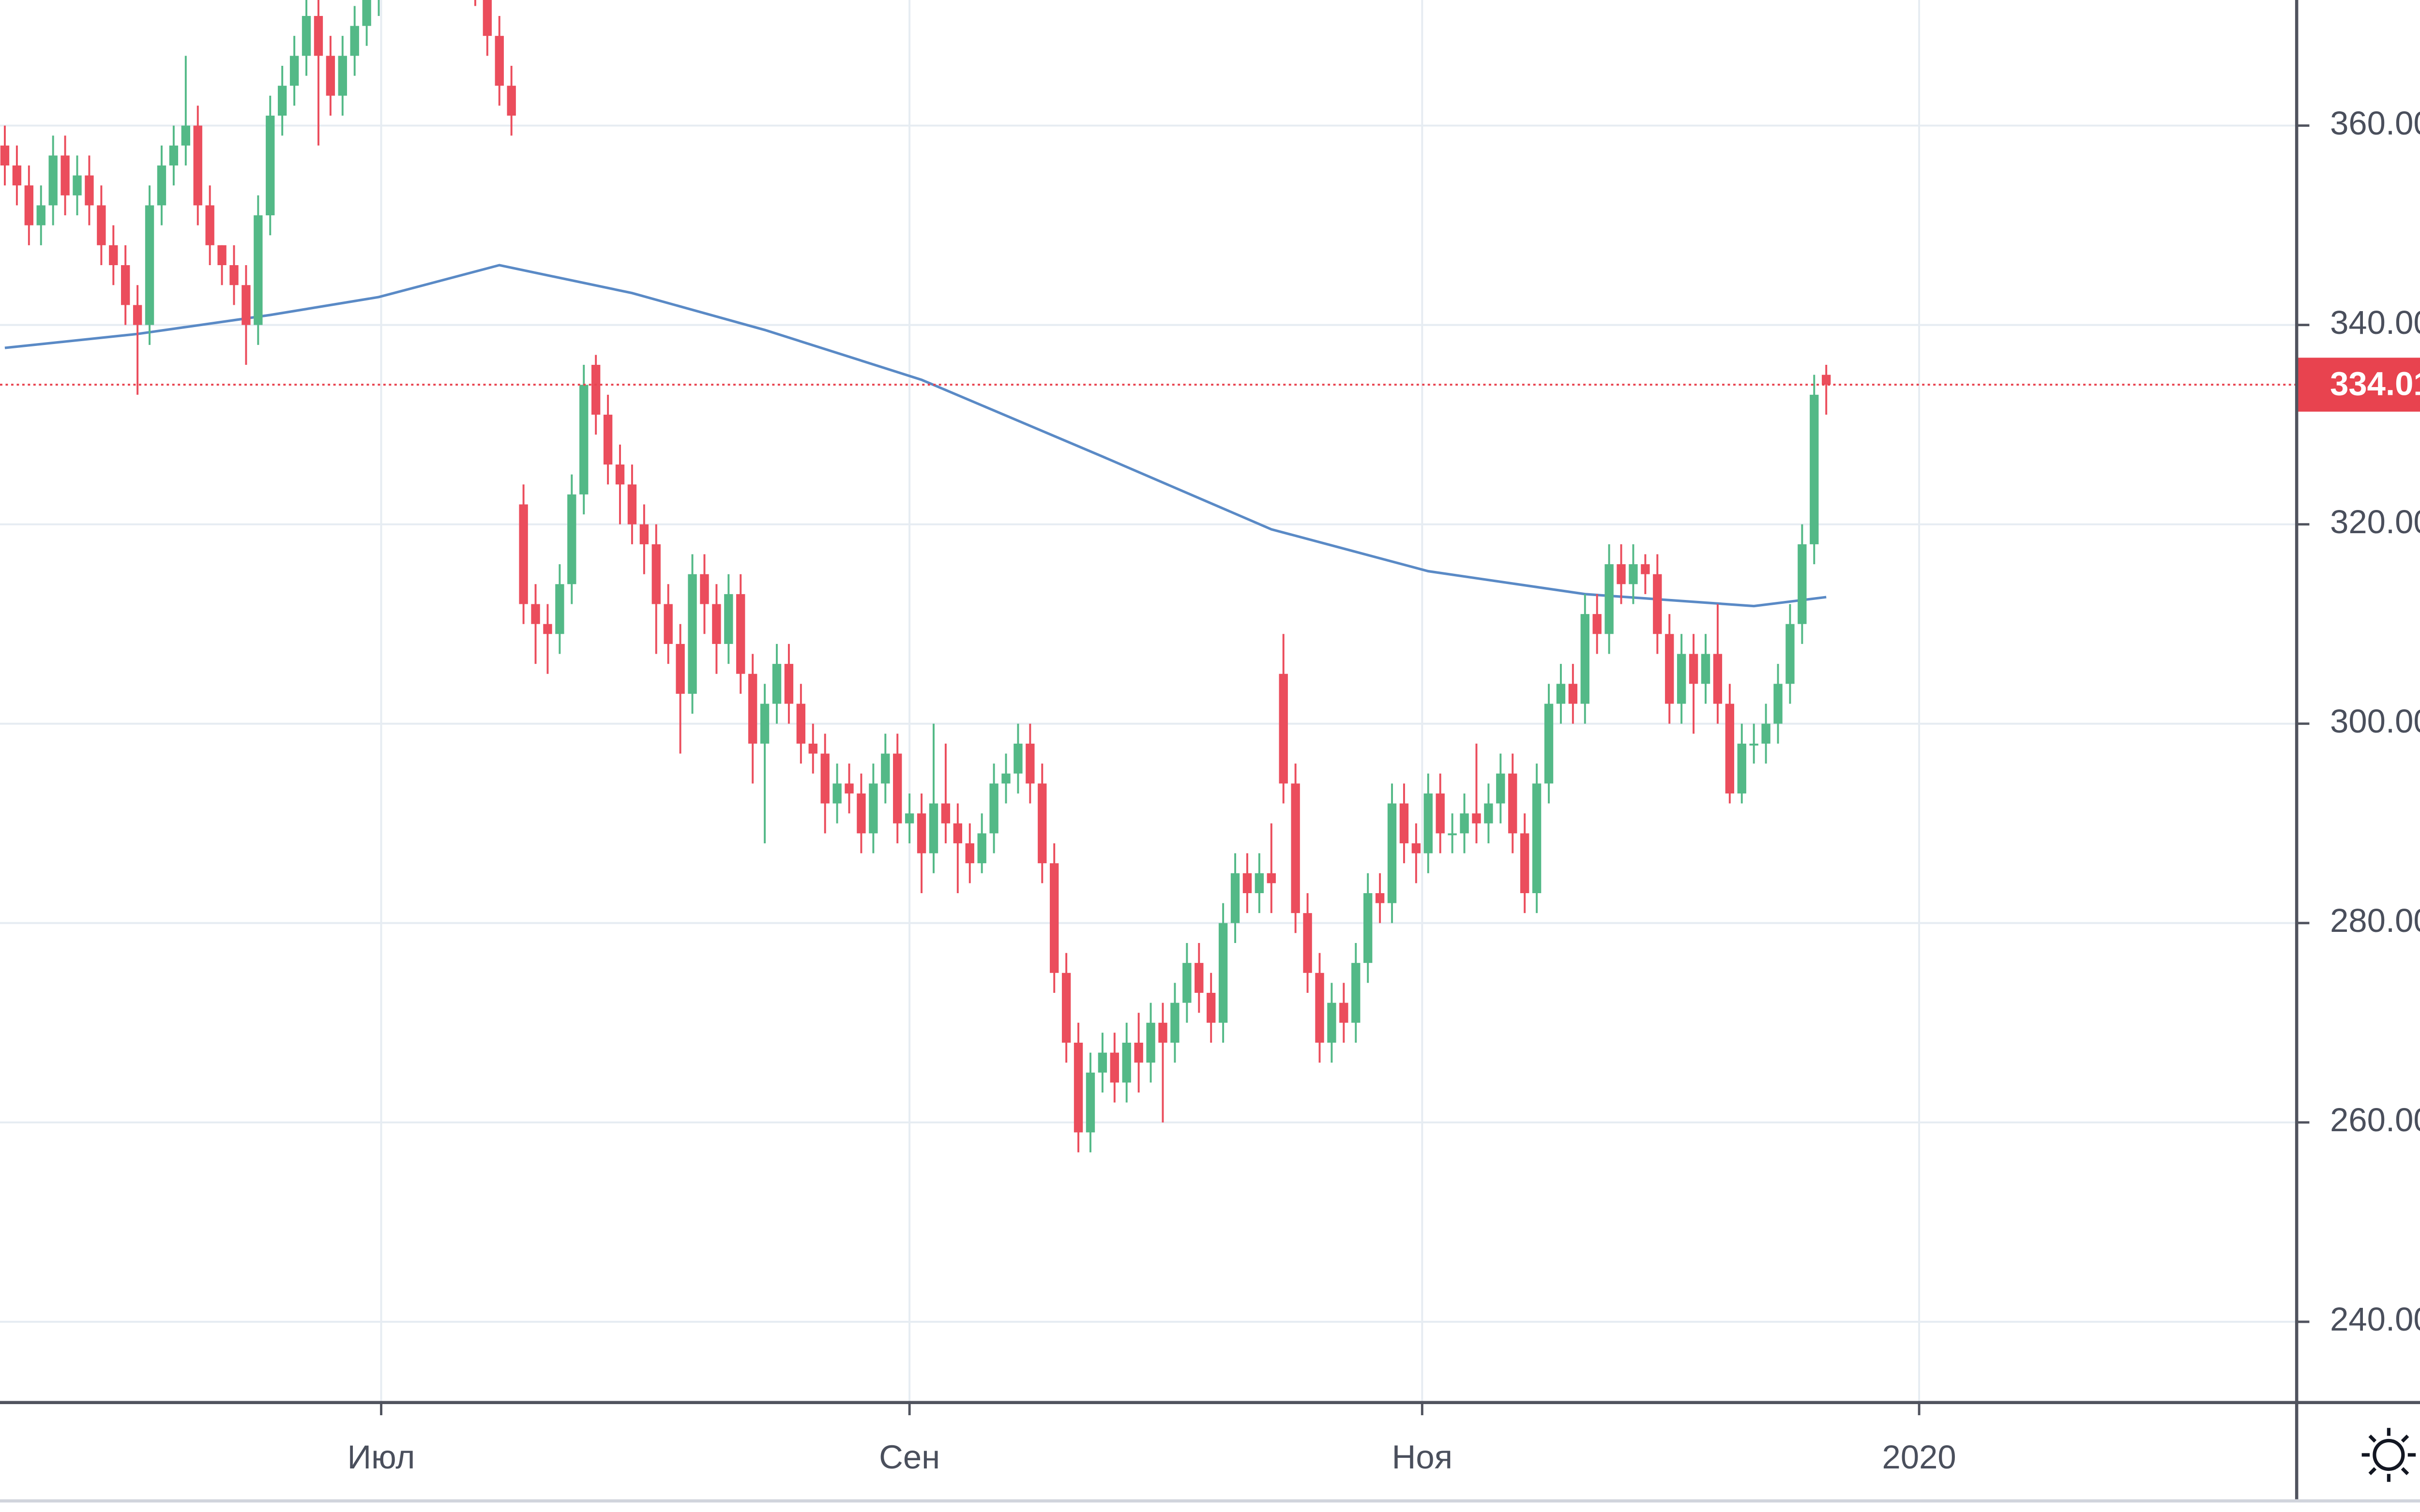  What do you see at coordinates (2375, 322) in the screenshot?
I see `y-tick-label: 340.00` at bounding box center [2375, 322].